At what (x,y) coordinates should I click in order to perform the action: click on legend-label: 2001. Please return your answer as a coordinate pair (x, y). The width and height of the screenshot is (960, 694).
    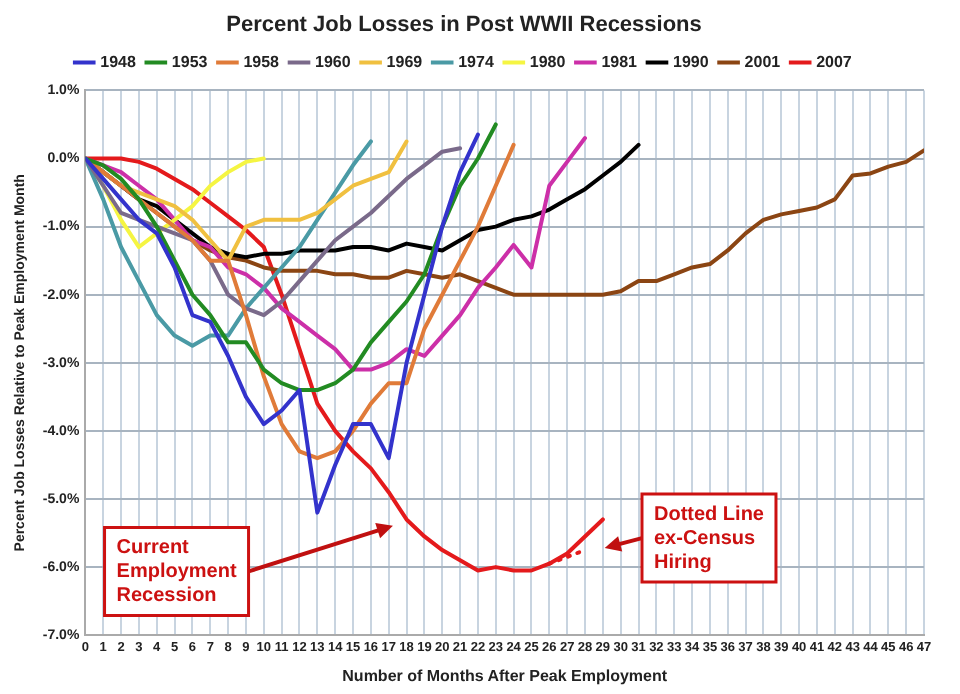
    Looking at the image, I should click on (763, 61).